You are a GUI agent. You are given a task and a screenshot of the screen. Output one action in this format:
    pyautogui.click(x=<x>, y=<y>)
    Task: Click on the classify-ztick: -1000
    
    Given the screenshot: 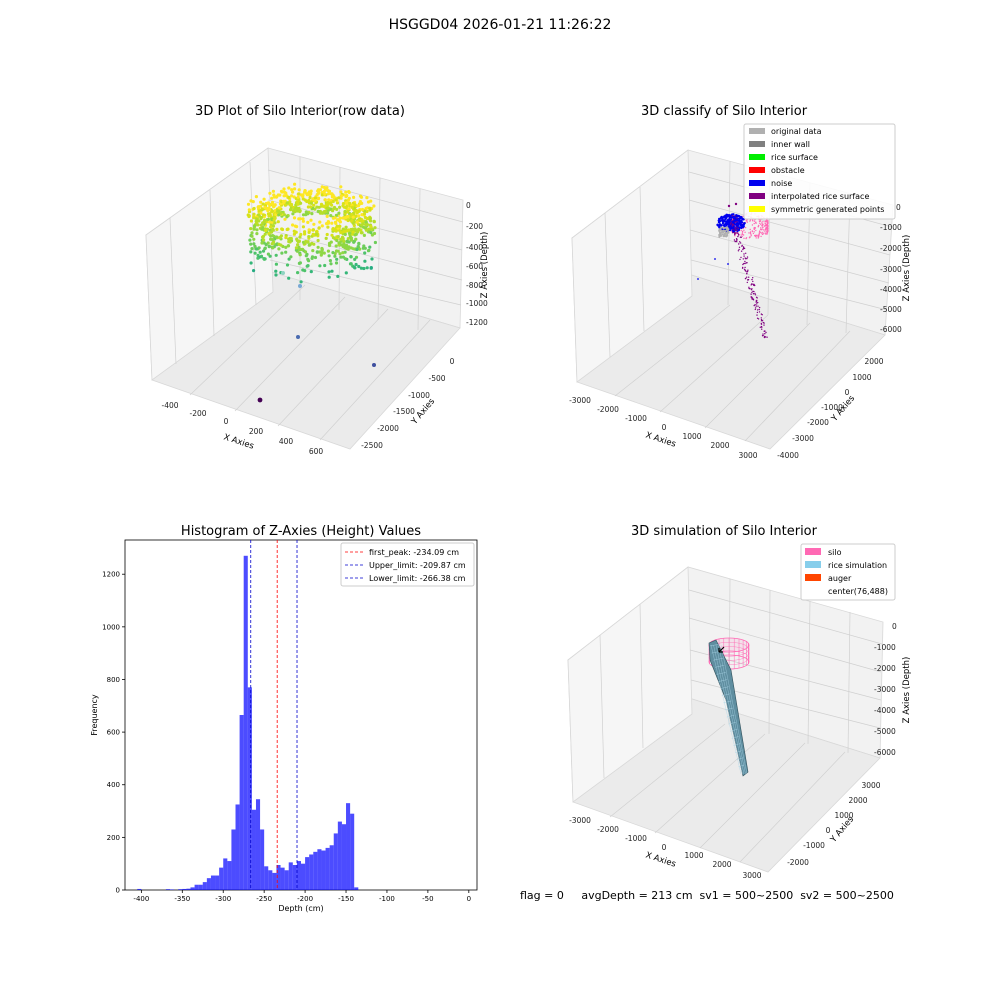 What is the action you would take?
    pyautogui.click(x=891, y=227)
    